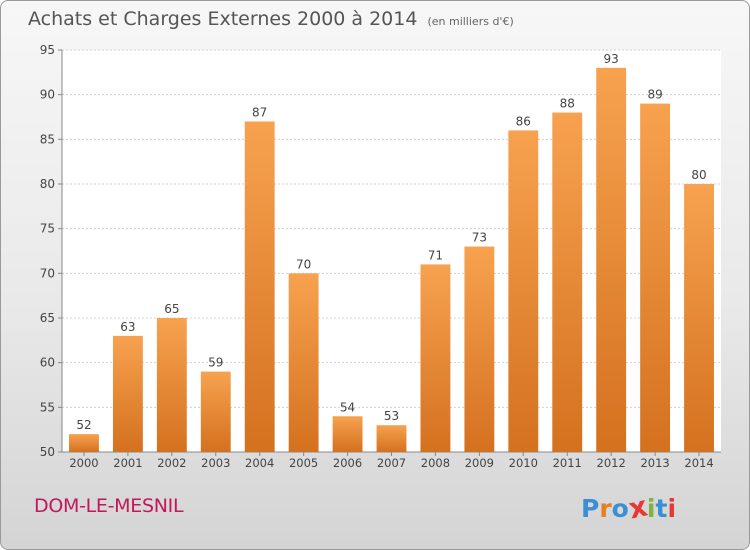 This screenshot has height=550, width=750. Describe the element at coordinates (47, 95) in the screenshot. I see `y-tick-label: 90` at that location.